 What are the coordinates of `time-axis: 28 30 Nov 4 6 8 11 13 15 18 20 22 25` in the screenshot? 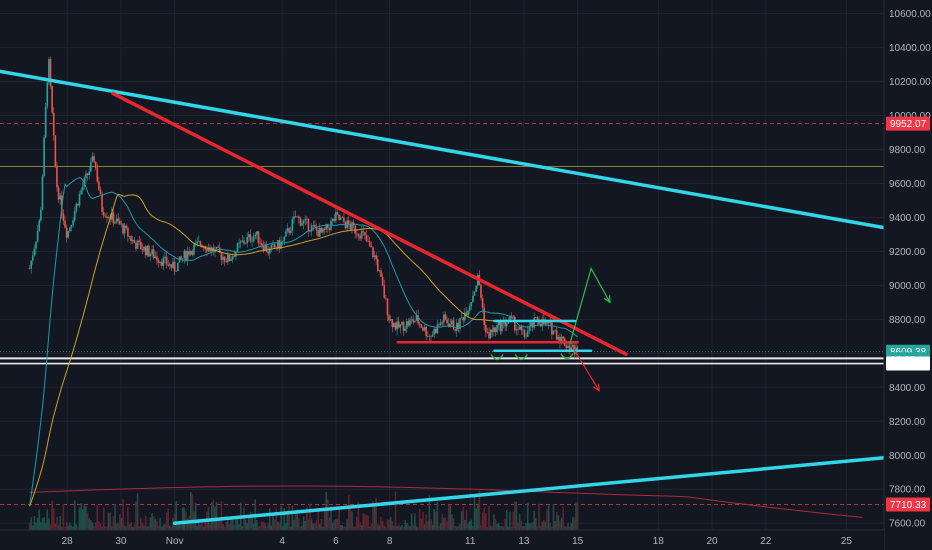 It's located at (442, 539).